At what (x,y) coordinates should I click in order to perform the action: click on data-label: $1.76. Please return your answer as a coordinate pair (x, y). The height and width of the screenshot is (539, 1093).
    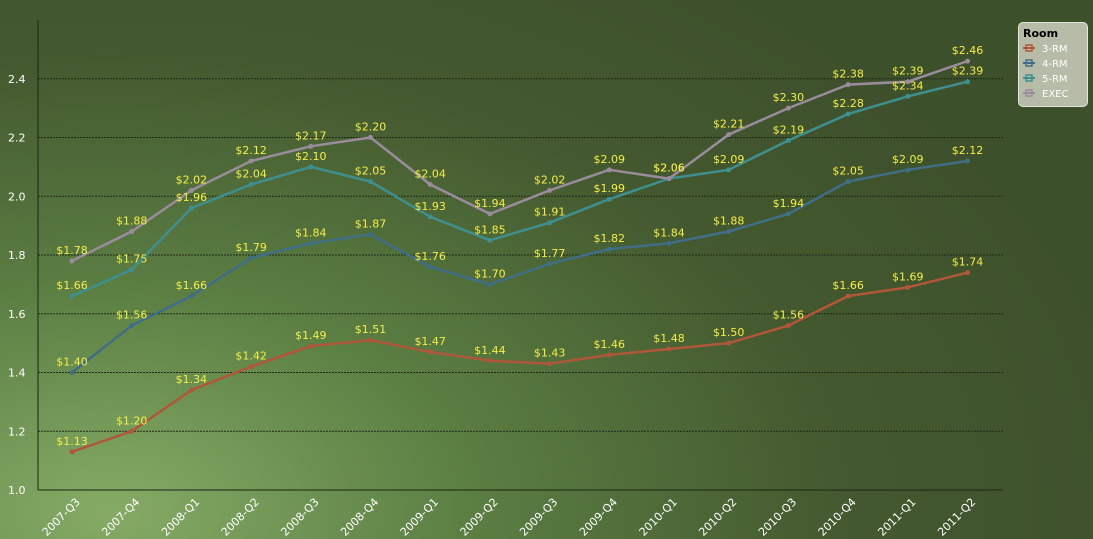
    Looking at the image, I should click on (430, 256).